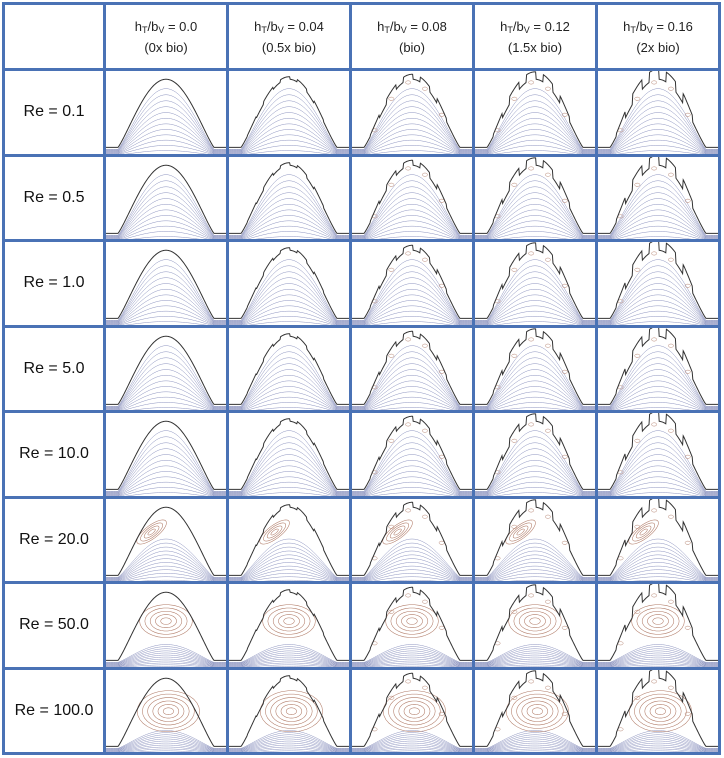 This screenshot has width=724, height=758. What do you see at coordinates (54, 112) in the screenshot?
I see `row-label-0: Re = 0.1` at bounding box center [54, 112].